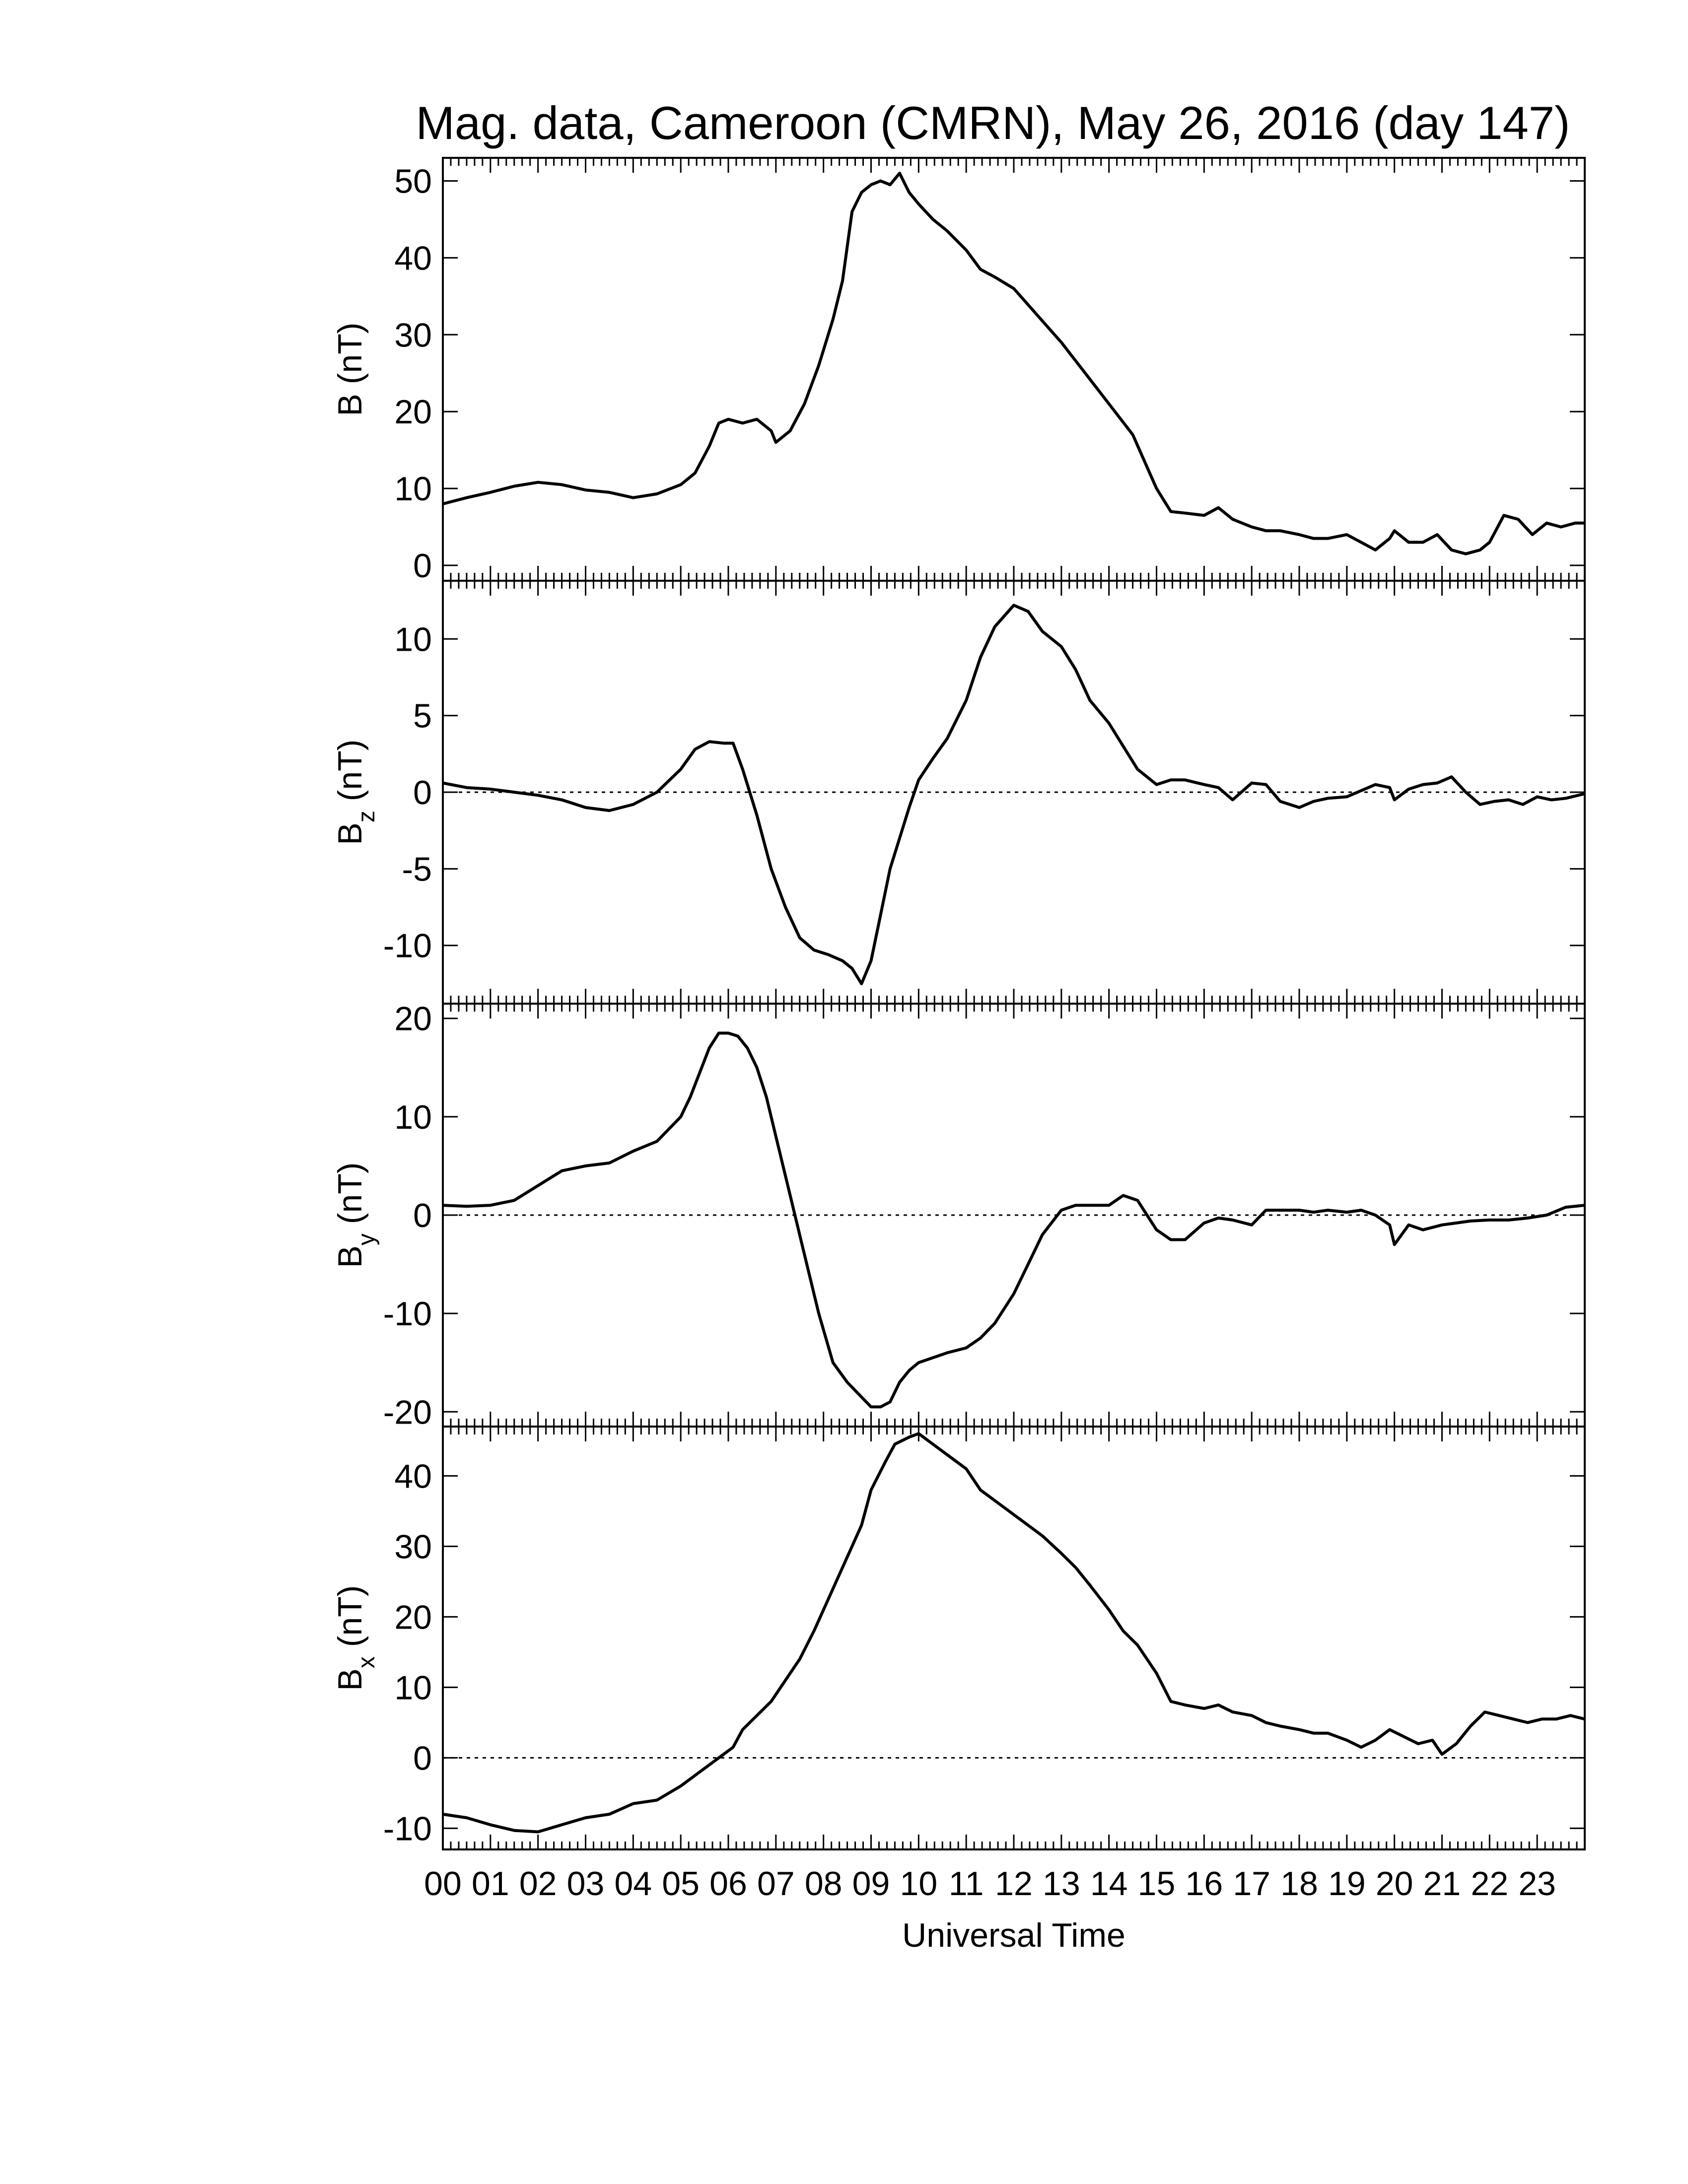 The width and height of the screenshot is (1688, 2184). Describe the element at coordinates (355, 1215) in the screenshot. I see `y-axis-label-By: By (nT)` at that location.